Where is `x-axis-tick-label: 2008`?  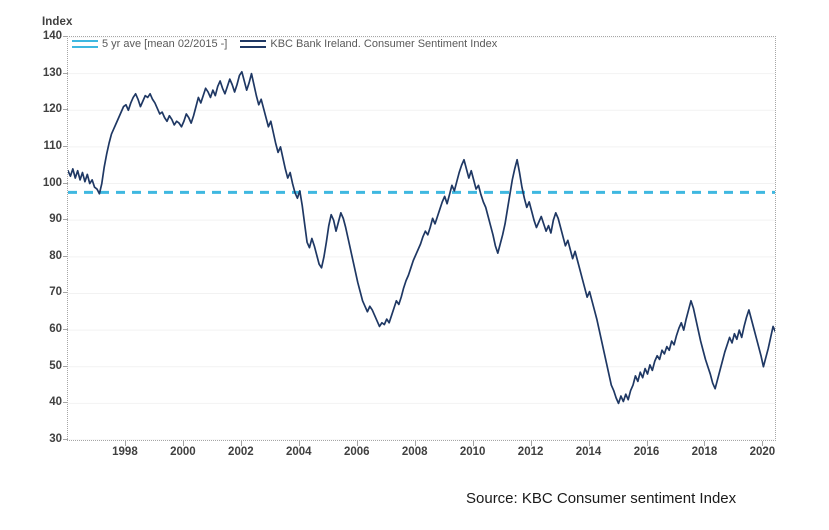 x-axis-tick-label: 2008 is located at coordinates (414, 452).